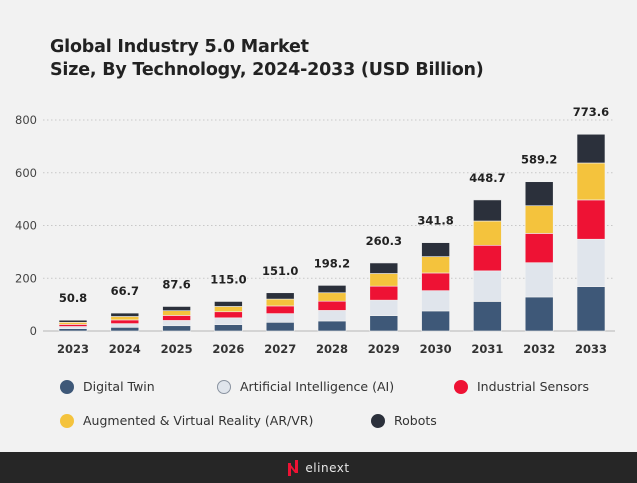  I want to click on x-tick-label: 2027, so click(280, 349).